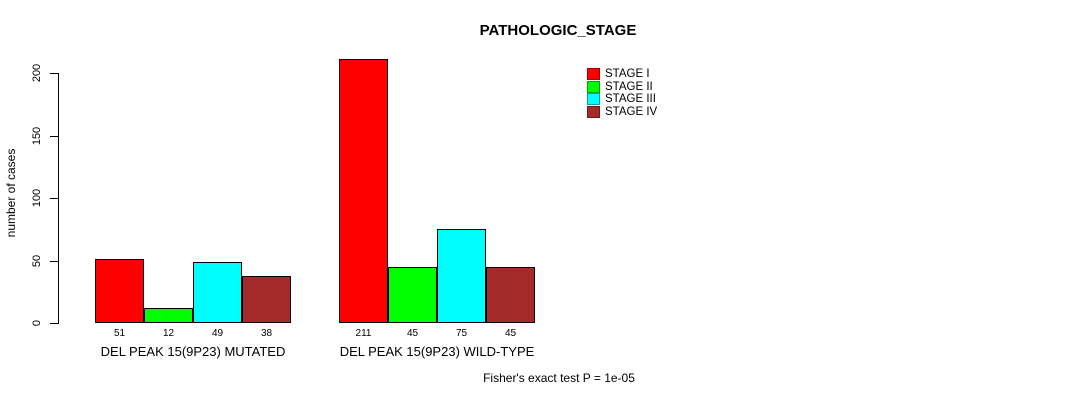  I want to click on bar-value-label: 38, so click(266, 333).